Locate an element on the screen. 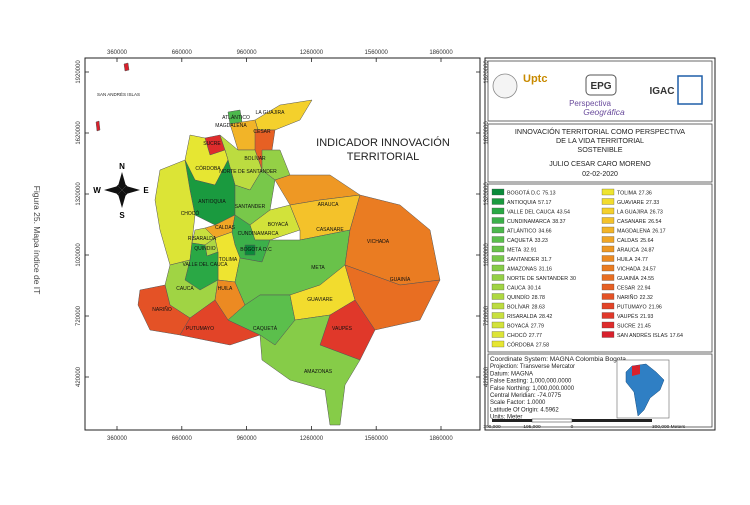 The image size is (750, 505). compass-label: N is located at coordinates (122, 166).